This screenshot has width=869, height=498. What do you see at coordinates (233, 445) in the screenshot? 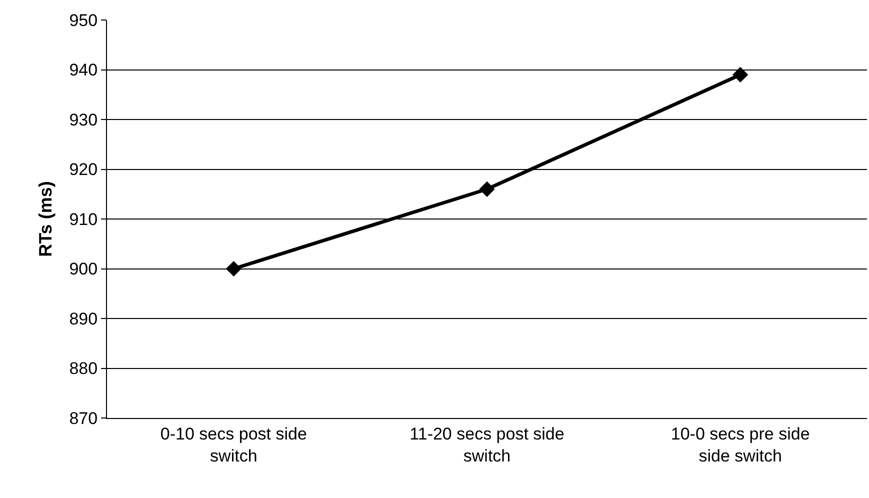
I see `x-tick-label: 0-10 secs post side switch` at bounding box center [233, 445].